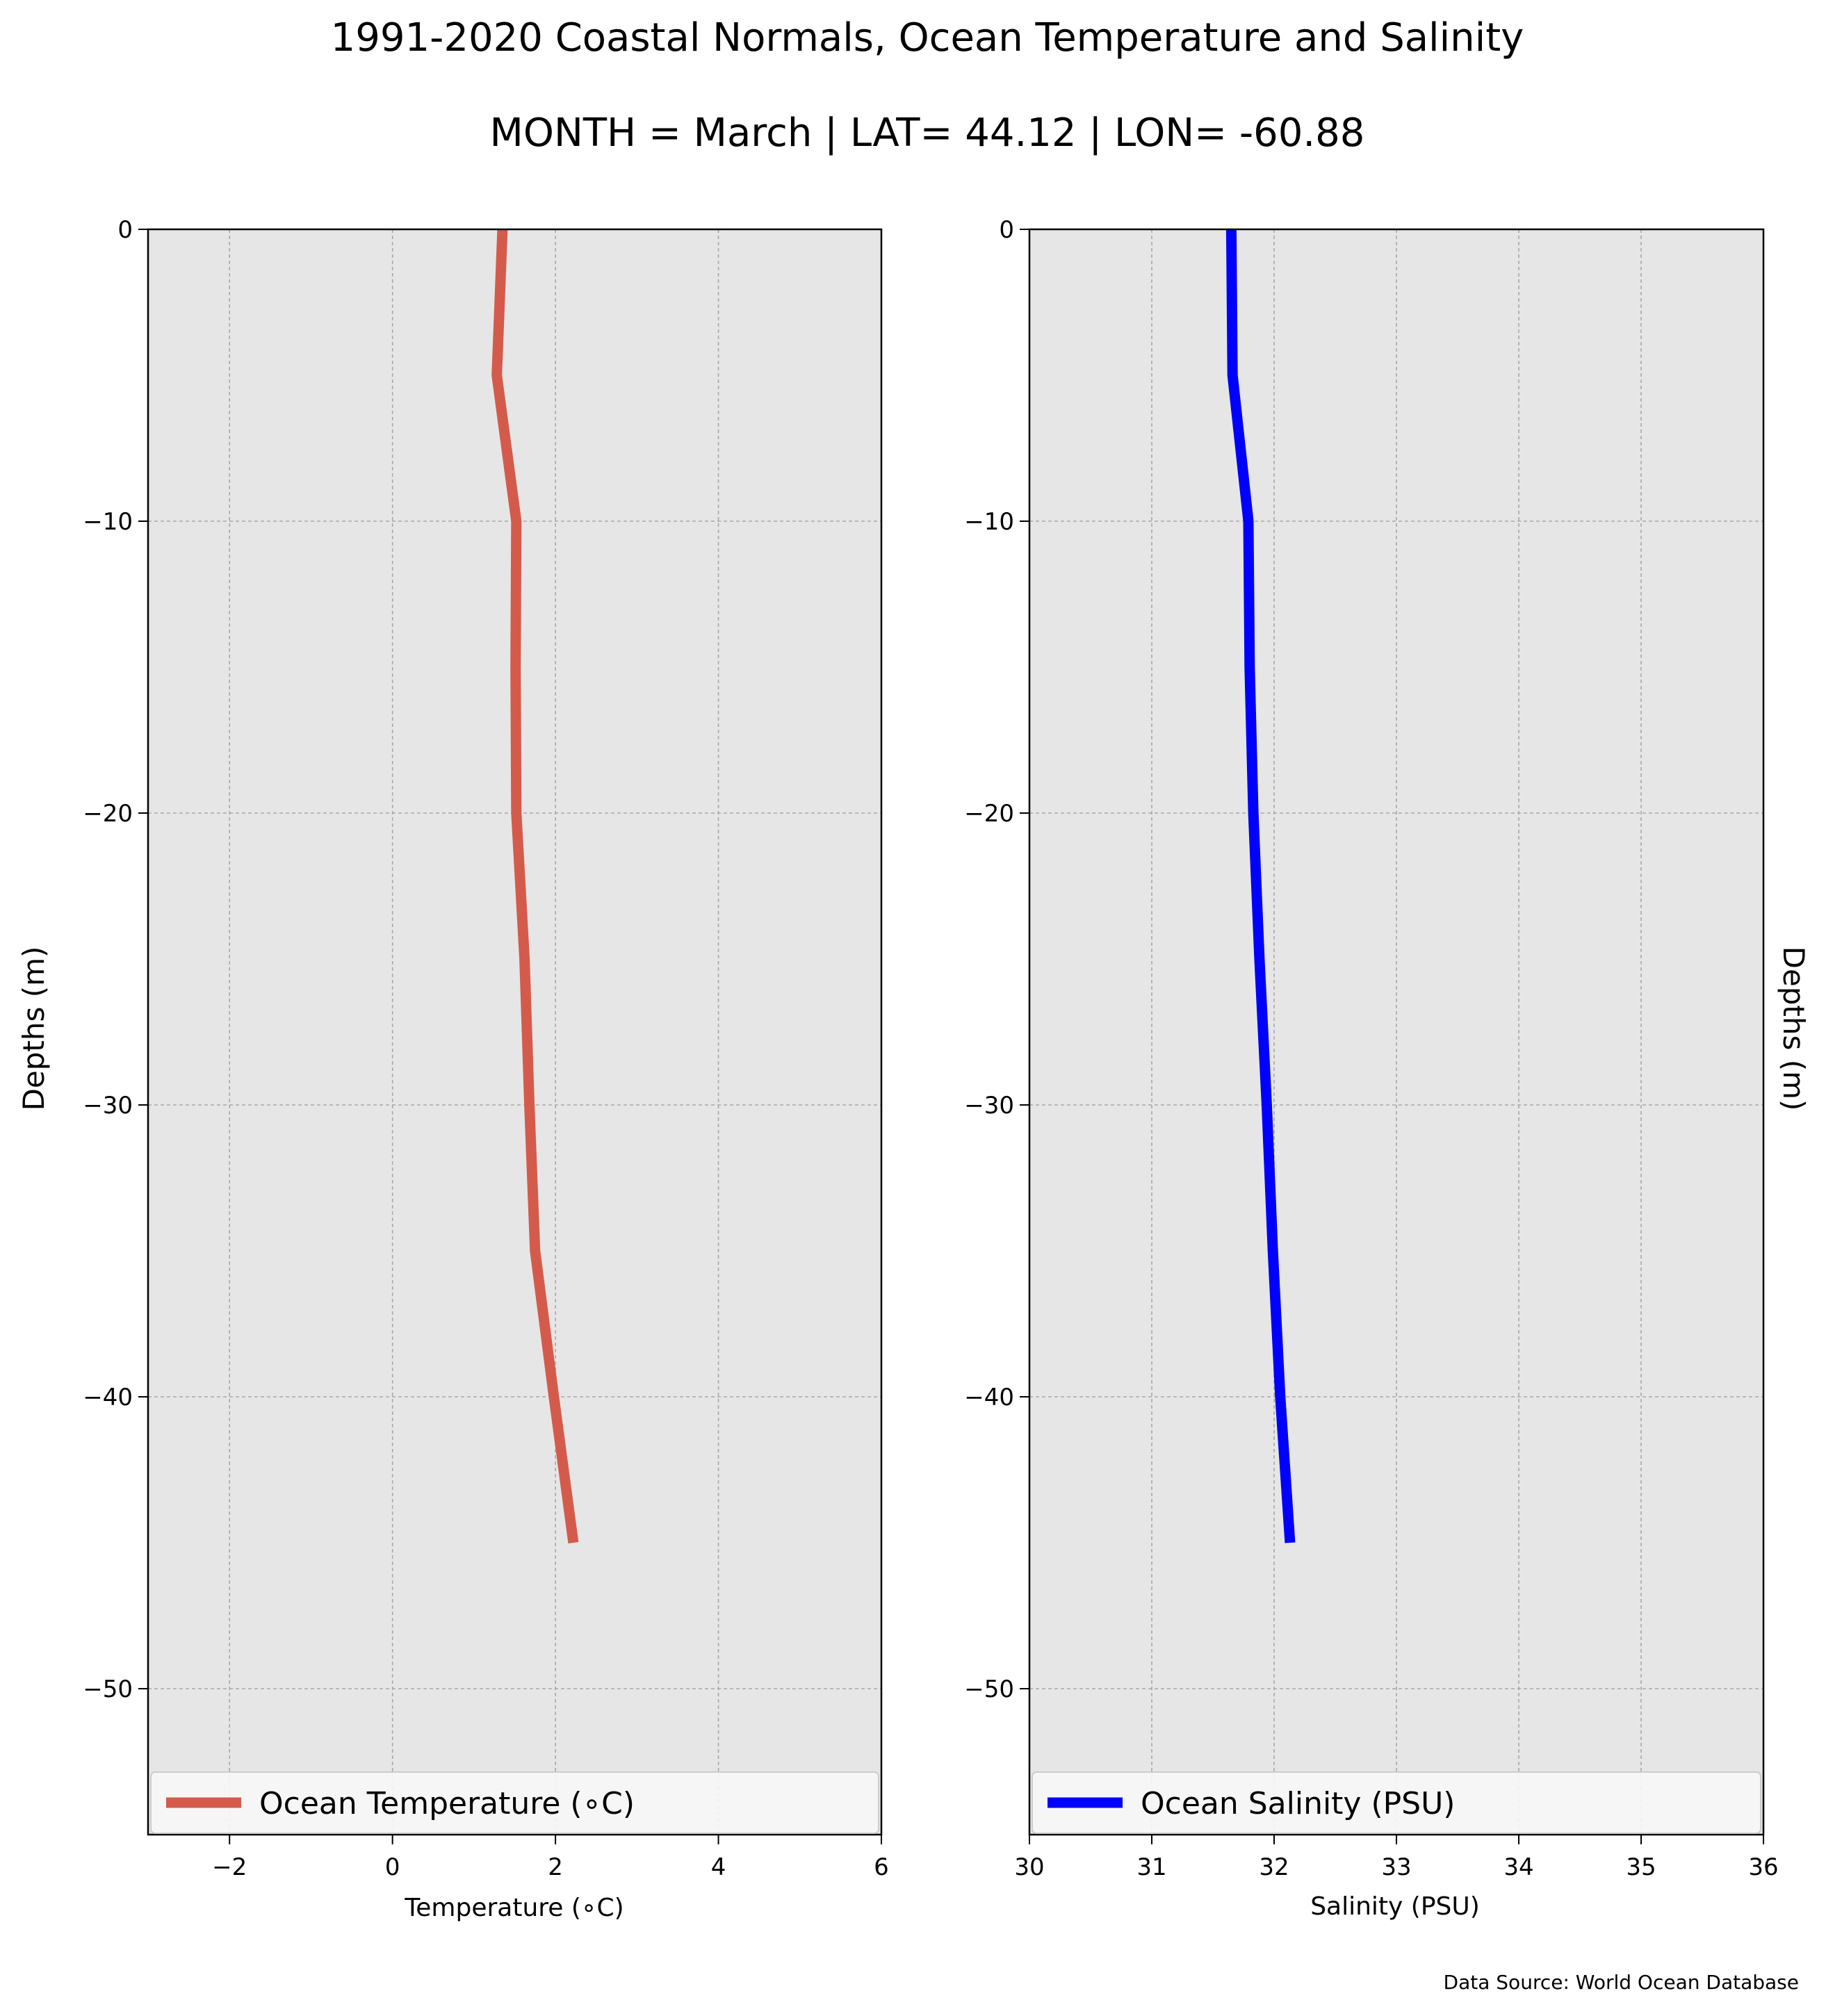 The height and width of the screenshot is (2016, 1842). Describe the element at coordinates (1763, 1867) in the screenshot. I see `x-tick-label: 36` at that location.